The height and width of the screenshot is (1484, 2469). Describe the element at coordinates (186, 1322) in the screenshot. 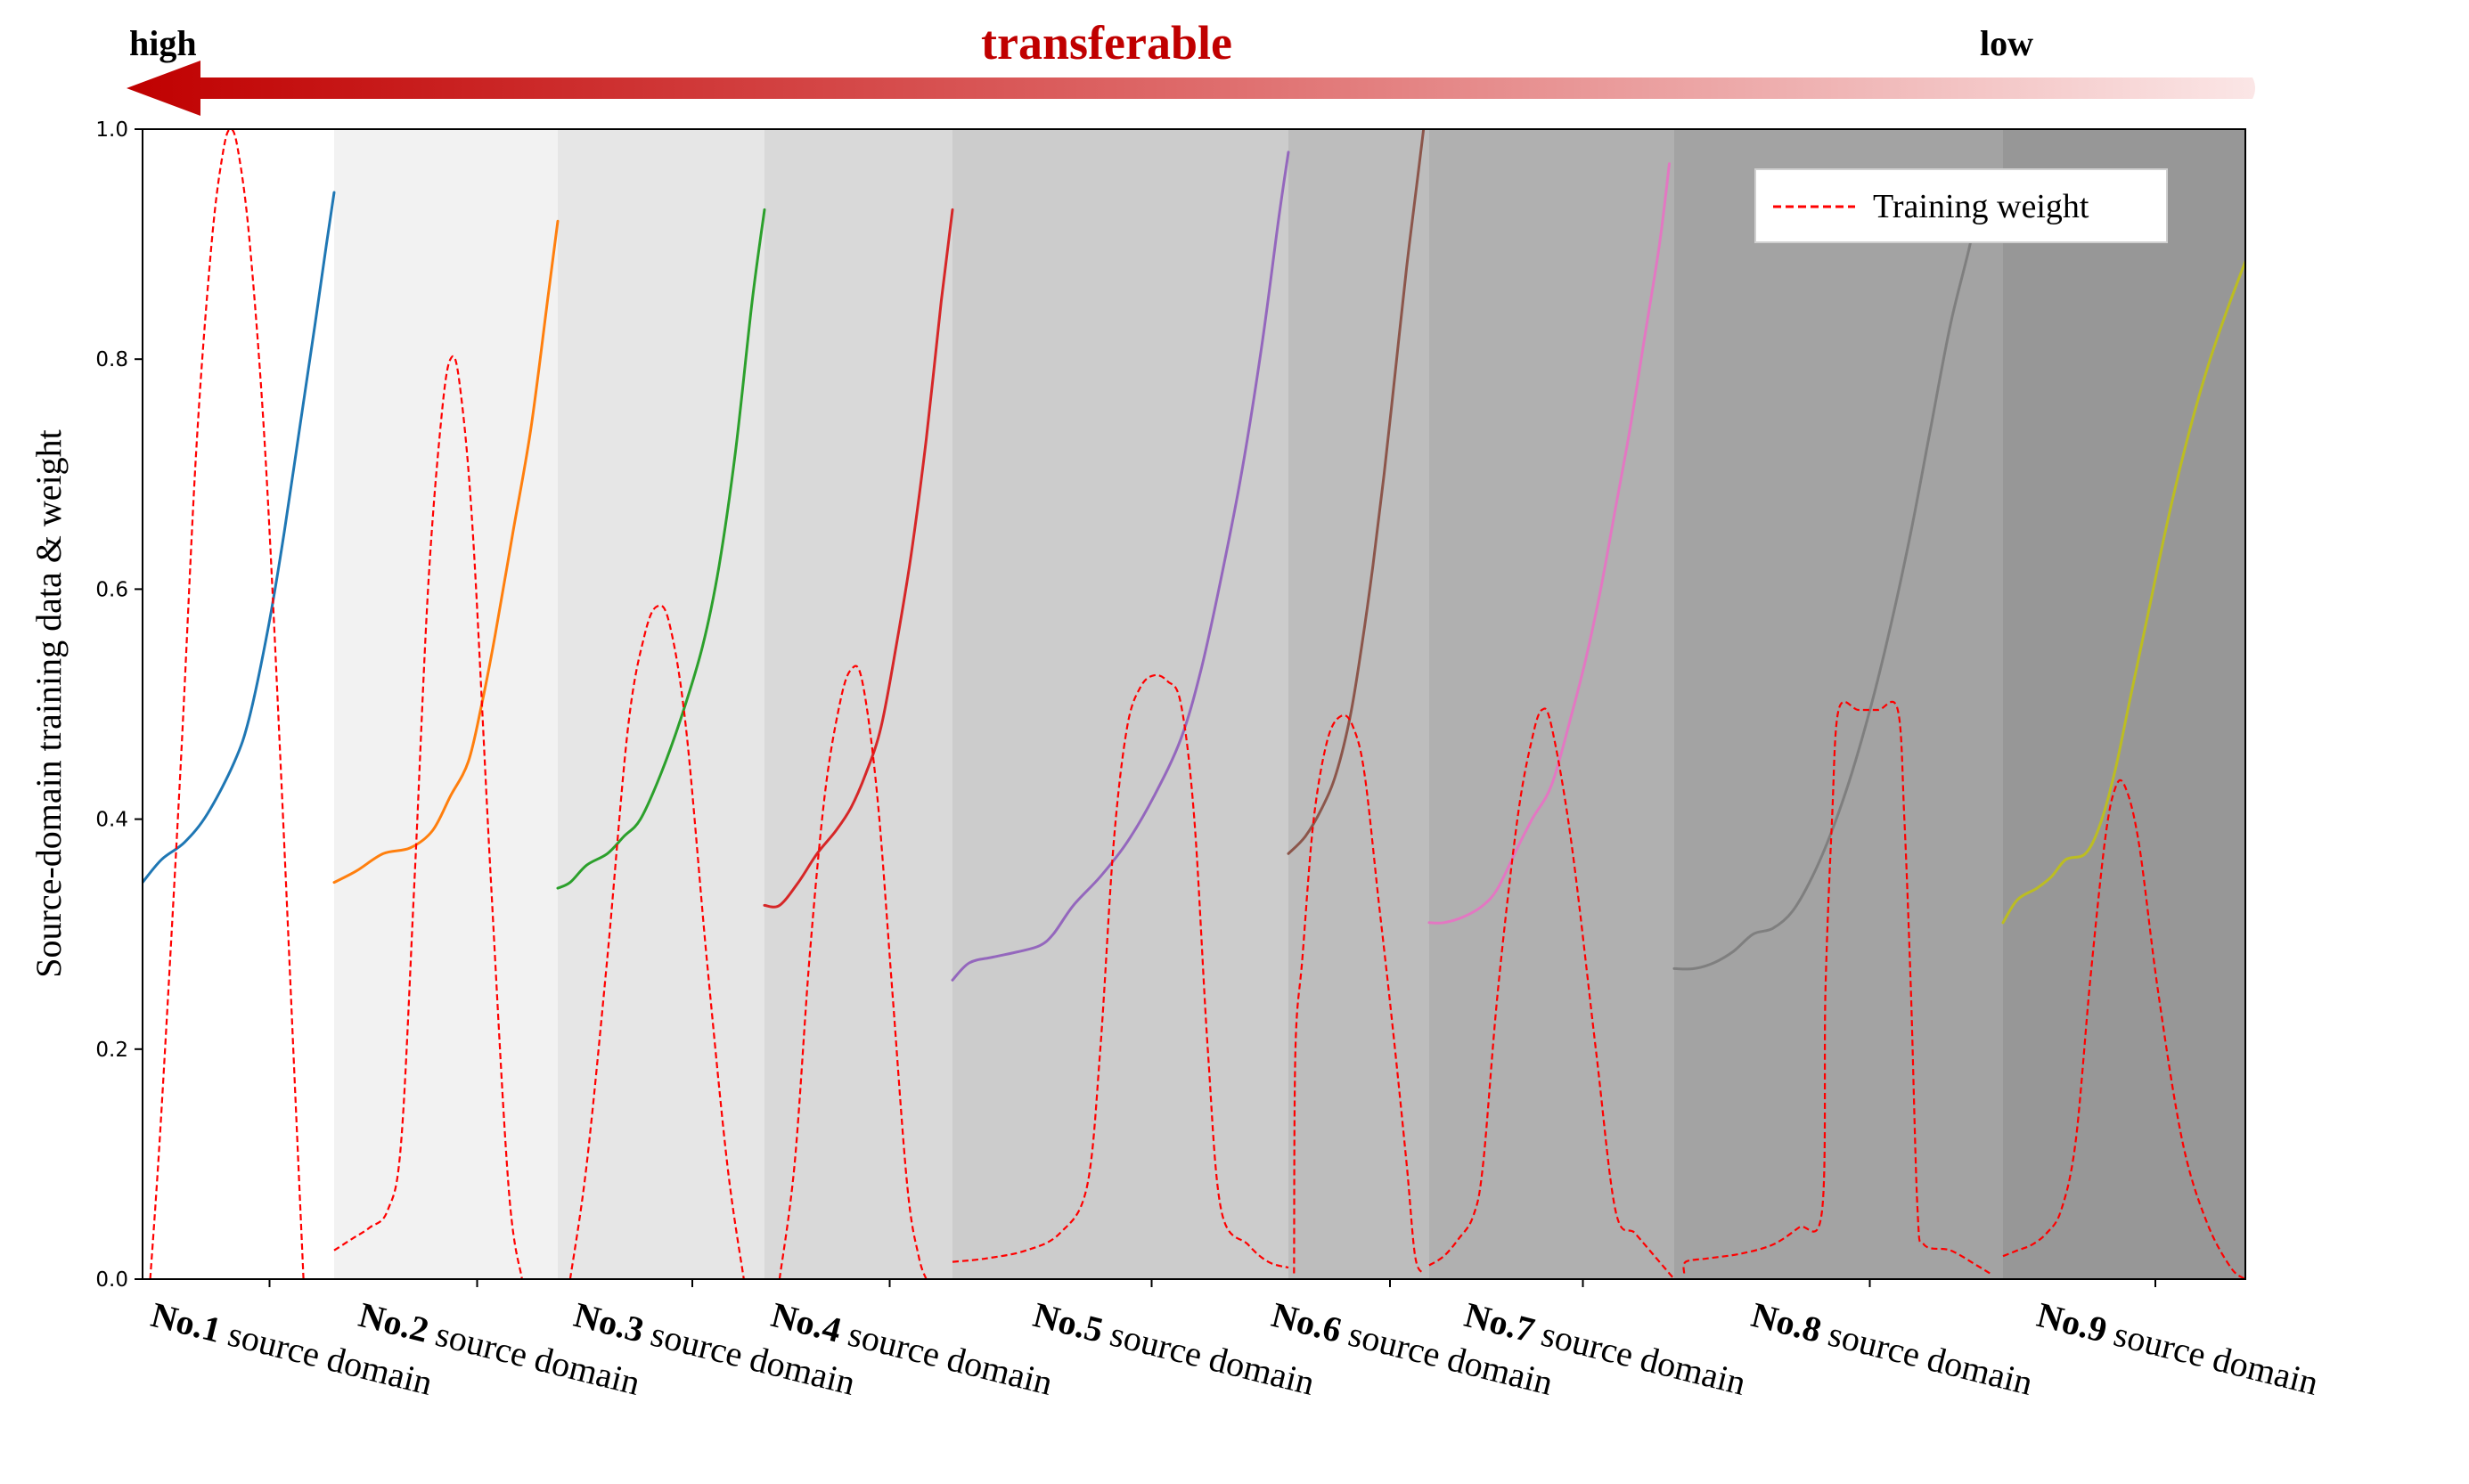

I see `domain-label-number: No.1` at that location.